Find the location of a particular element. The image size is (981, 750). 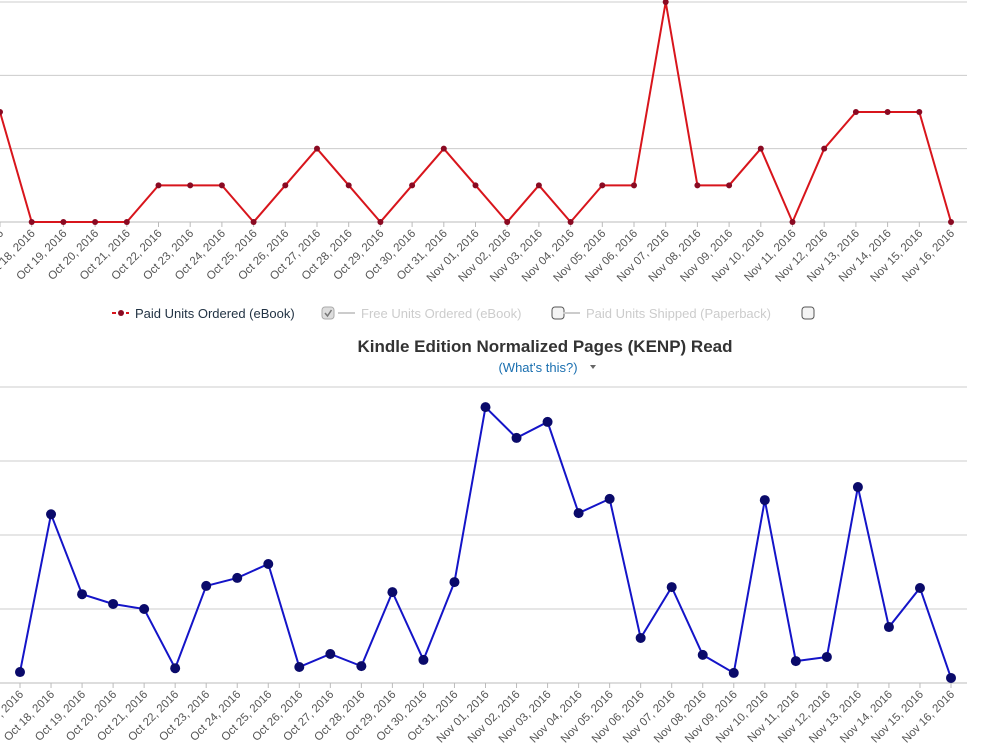

legend-label: Paid Units Shipped (Paperback) is located at coordinates (678, 313).